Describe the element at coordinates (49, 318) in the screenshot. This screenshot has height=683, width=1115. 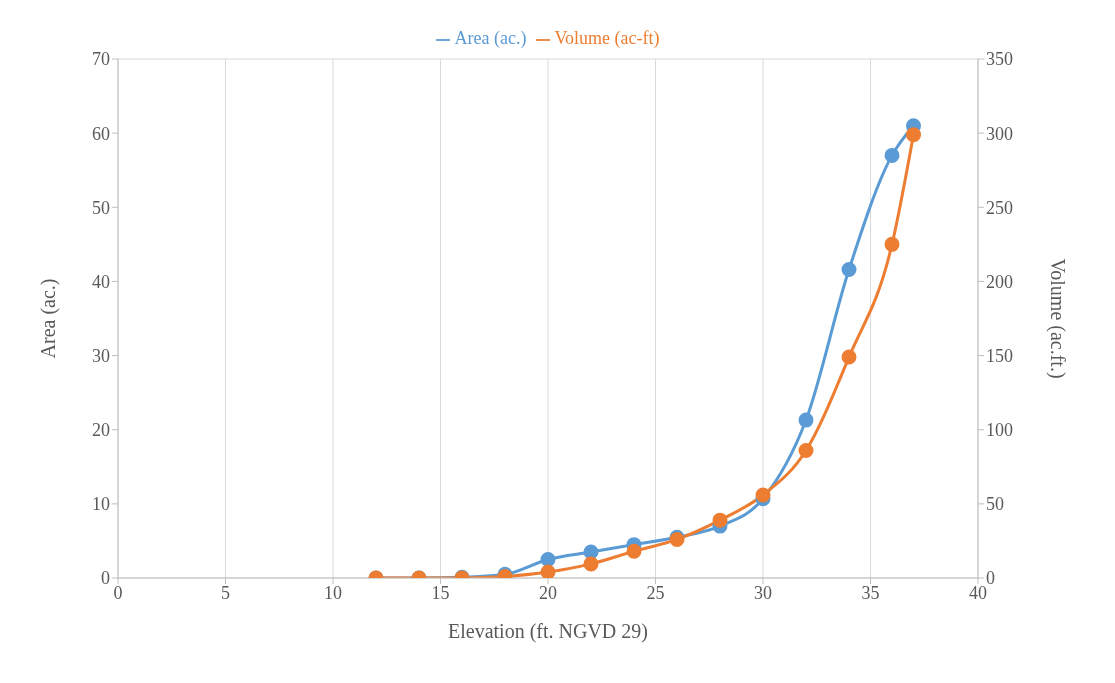
I see `y-axis-title: Area (ac.)` at that location.